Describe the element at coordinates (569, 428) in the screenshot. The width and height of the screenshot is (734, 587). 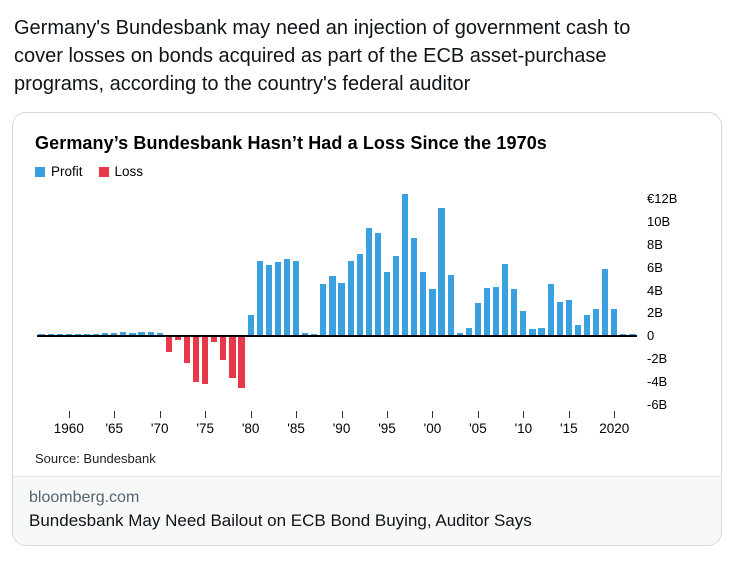
I see `x-axis-label: '15` at that location.